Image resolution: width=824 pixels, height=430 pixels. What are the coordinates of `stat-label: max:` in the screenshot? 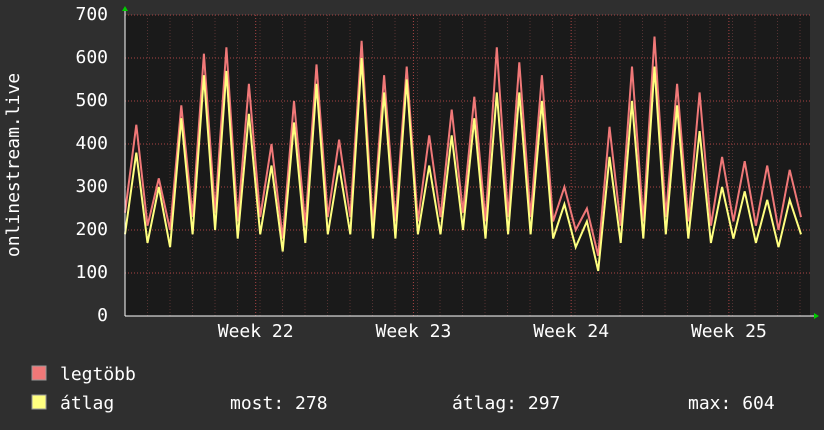 It's located at (709, 403).